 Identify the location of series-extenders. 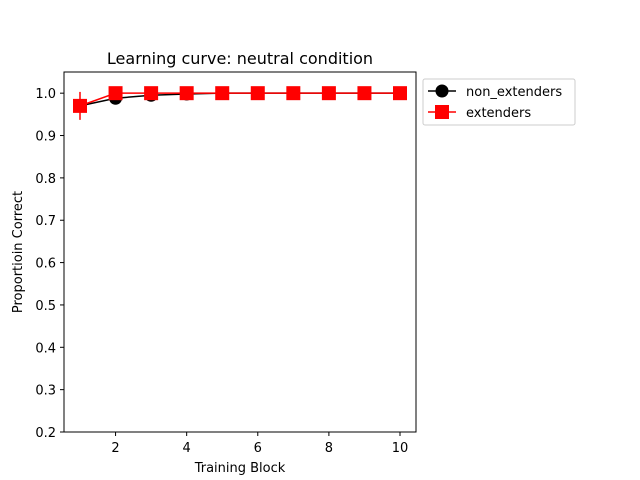
(240, 103).